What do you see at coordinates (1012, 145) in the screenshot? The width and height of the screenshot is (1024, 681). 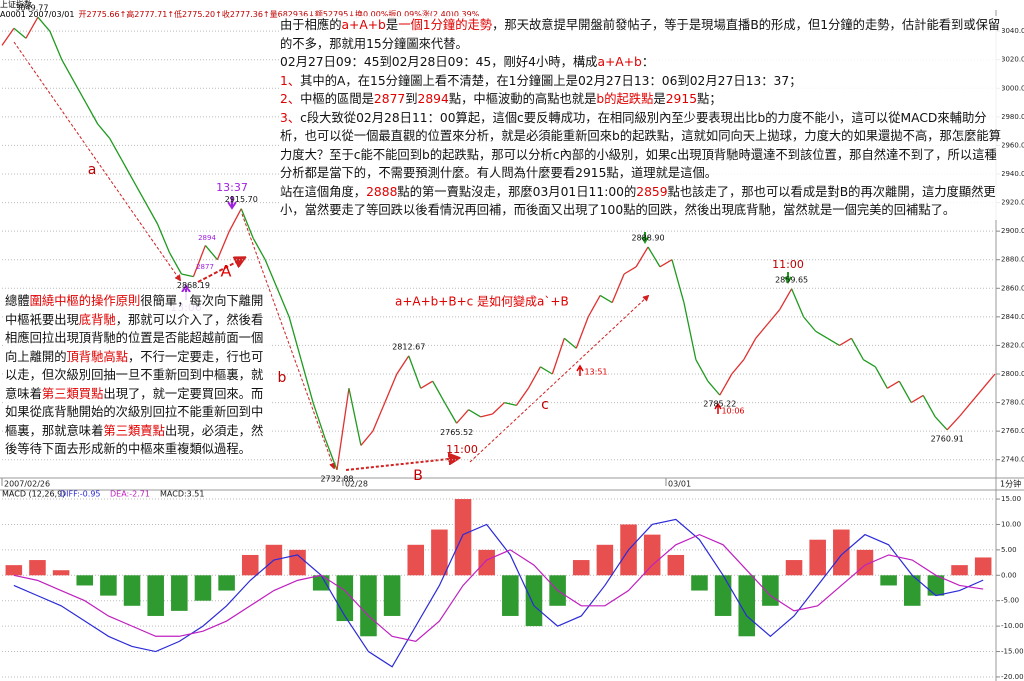 I see `y-tick-label: 2960.00` at bounding box center [1012, 145].